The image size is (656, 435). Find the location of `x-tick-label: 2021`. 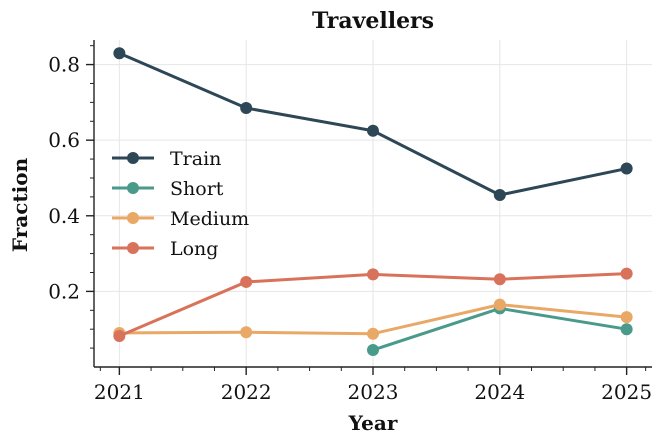

x-tick-label: 2021 is located at coordinates (119, 392).